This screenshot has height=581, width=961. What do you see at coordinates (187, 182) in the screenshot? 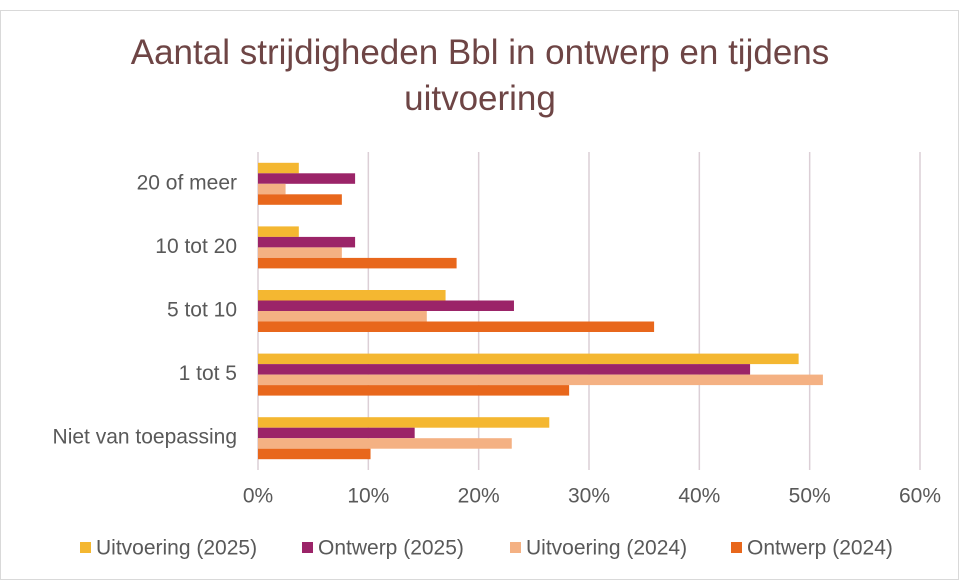
I see `y-tick-label: 20 of meer` at bounding box center [187, 182].